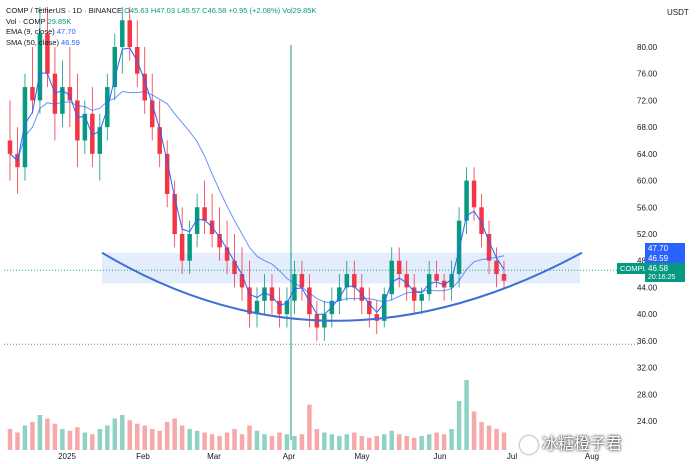  Describe the element at coordinates (77, 10) in the screenshot. I see `legend-interval: 1D` at that location.